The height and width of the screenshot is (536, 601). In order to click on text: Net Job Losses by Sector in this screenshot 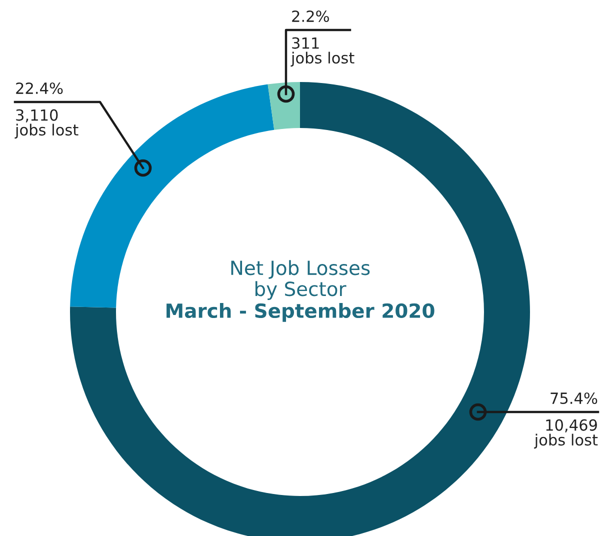, I will do `click(300, 280)`.